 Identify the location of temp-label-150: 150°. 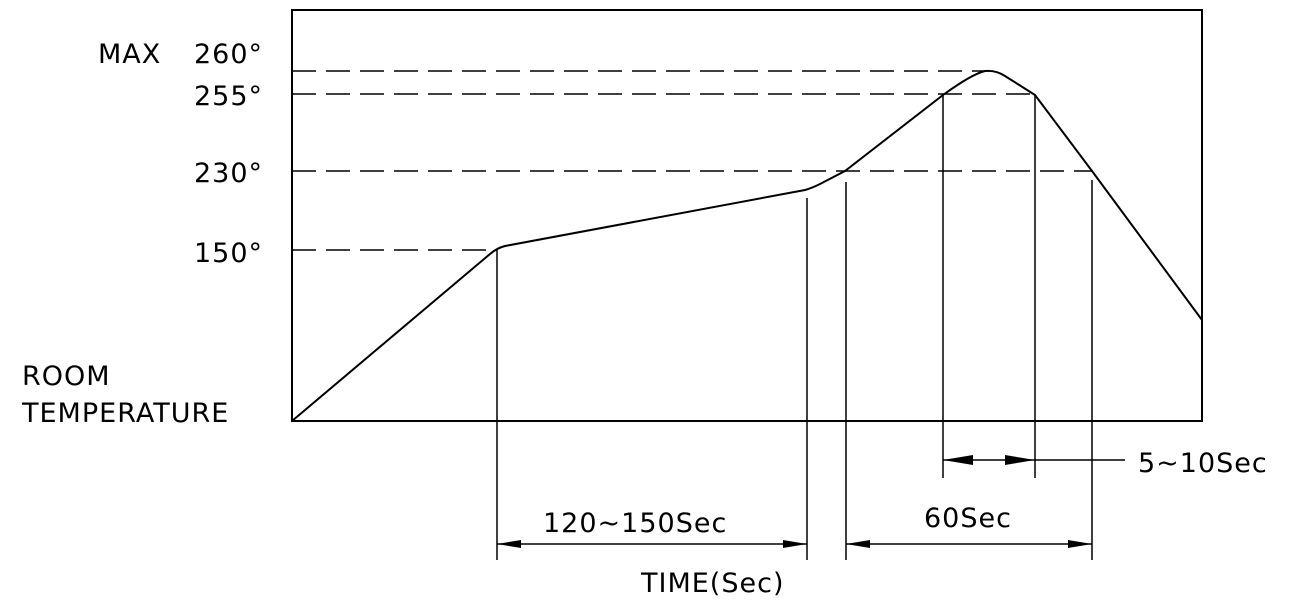
(228, 253).